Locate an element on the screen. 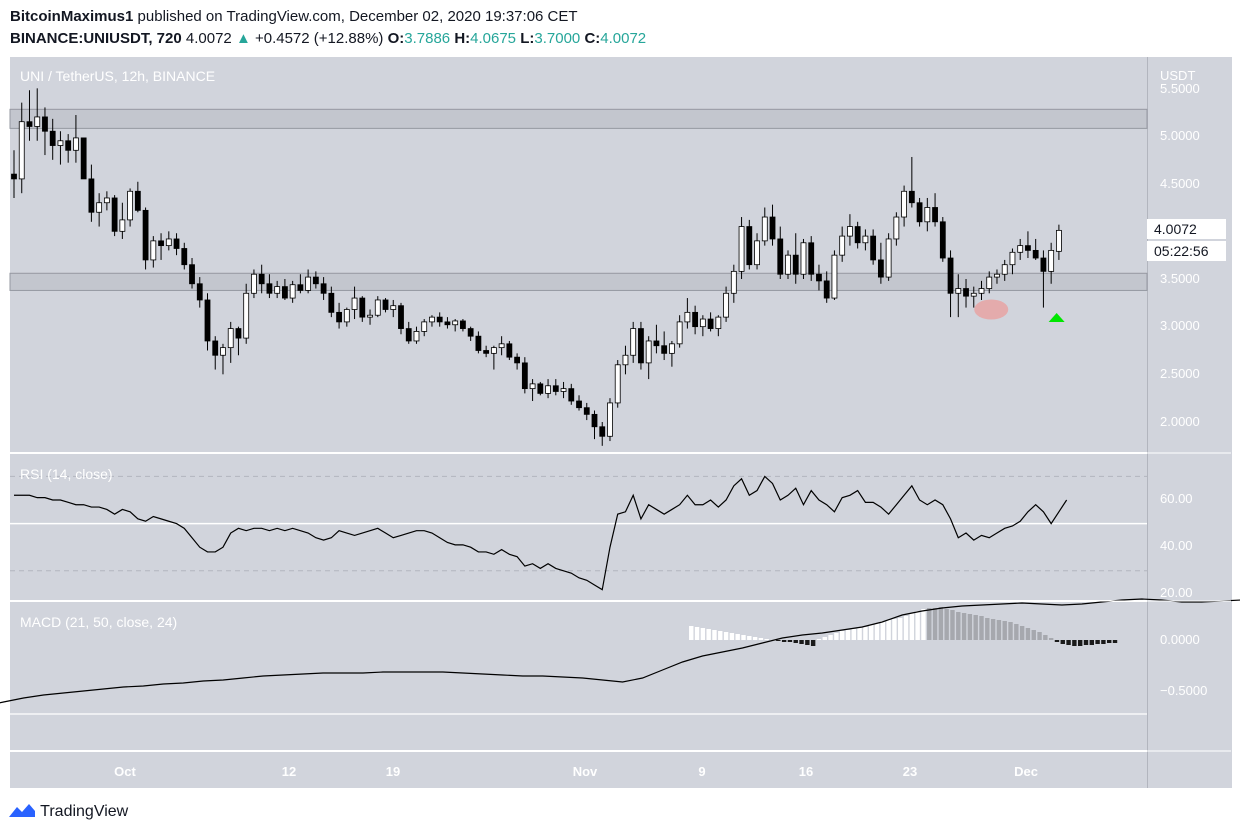  rsi-tick: 60.00 is located at coordinates (1176, 498).